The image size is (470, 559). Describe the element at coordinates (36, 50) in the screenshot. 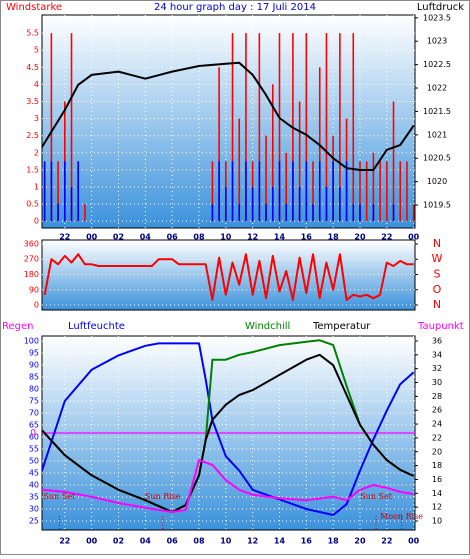

I see `y-tick-label: 5` at that location.